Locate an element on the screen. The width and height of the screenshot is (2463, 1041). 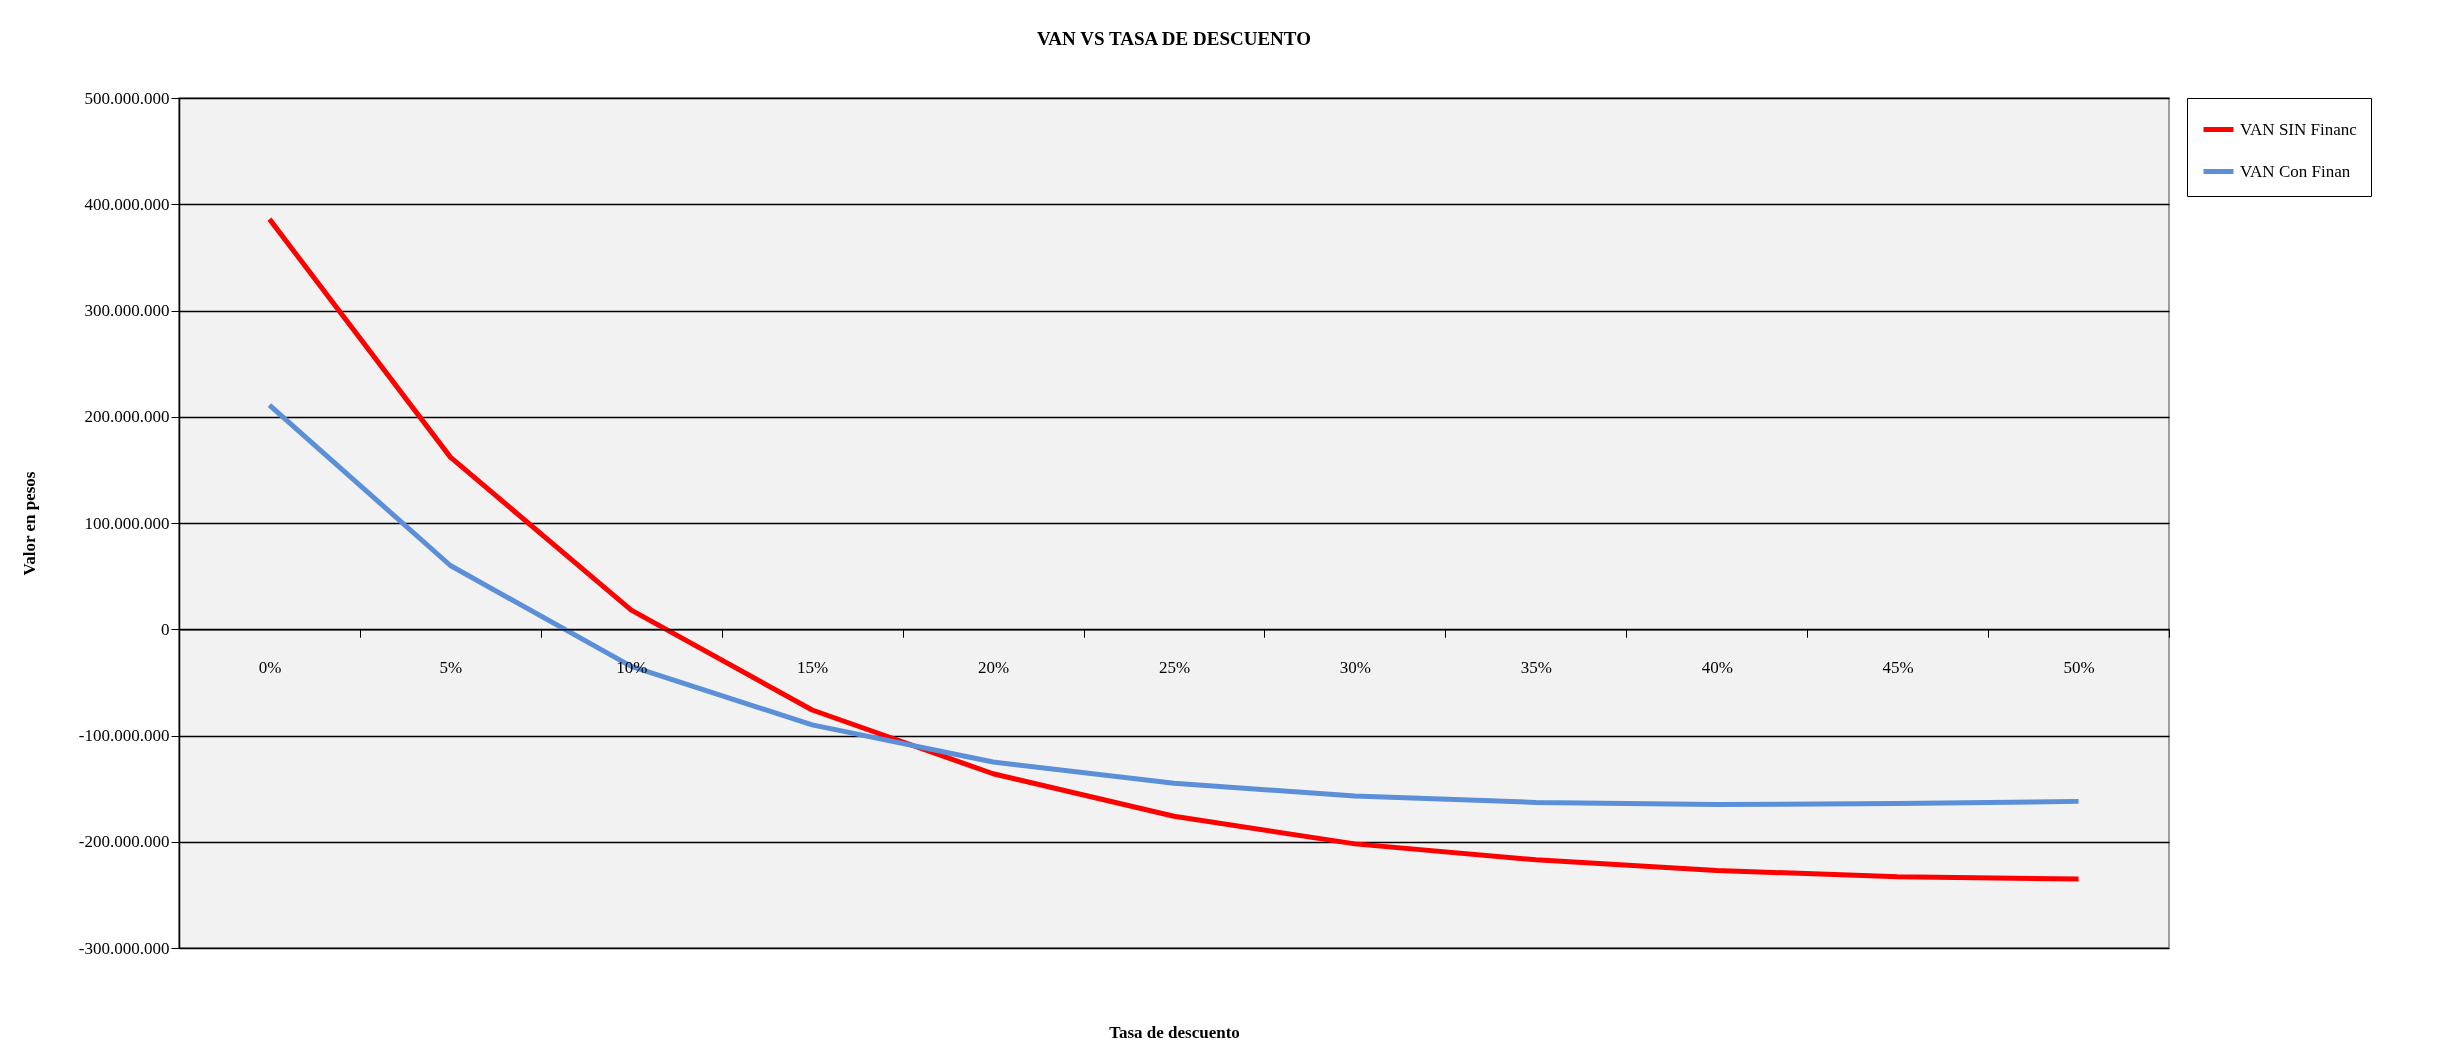
x-tick-label: 5% is located at coordinates (451, 667).